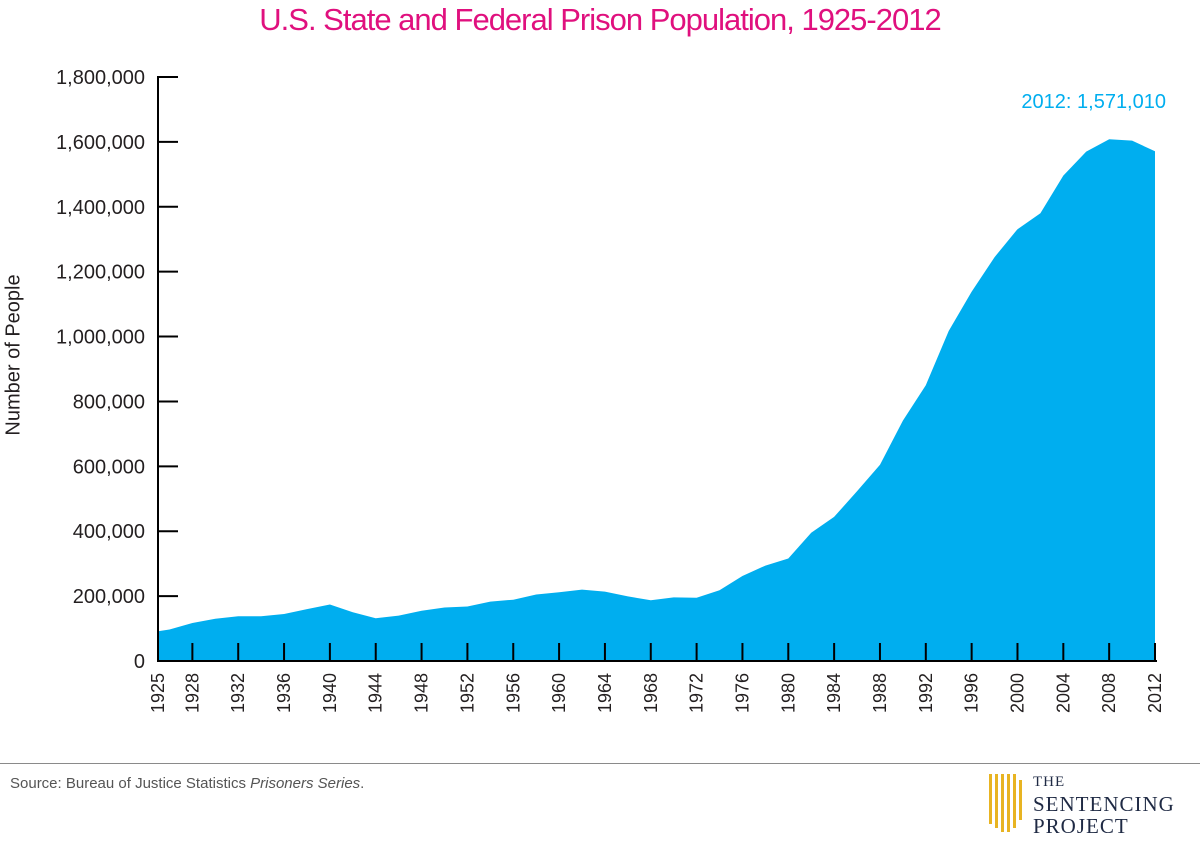 Image resolution: width=1200 pixels, height=841 pixels. What do you see at coordinates (130, 783) in the screenshot?
I see `source-prefix: Source: Bureau of Justice Statistics` at bounding box center [130, 783].